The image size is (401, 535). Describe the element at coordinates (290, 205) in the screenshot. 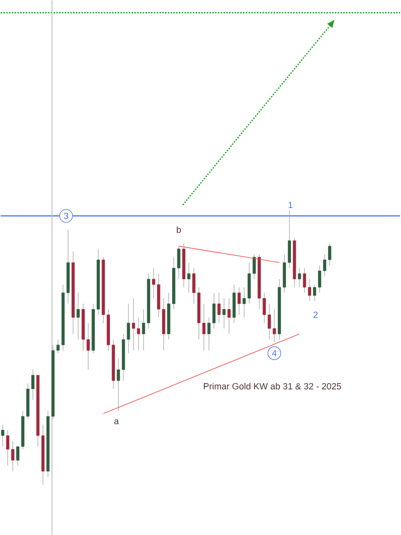

I see `text: 1` at that location.